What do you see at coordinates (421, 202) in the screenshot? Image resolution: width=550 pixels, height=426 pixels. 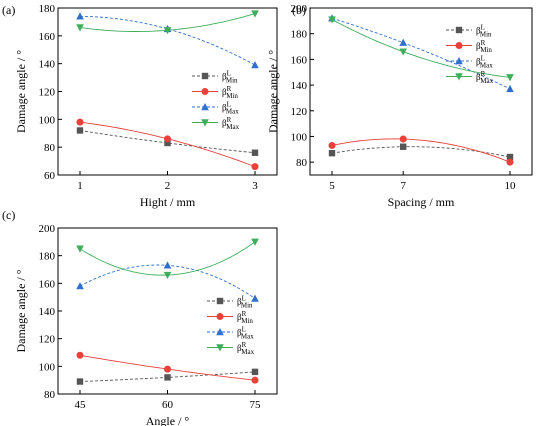 I see `x-axis-label: Spacing / mm` at bounding box center [421, 202].